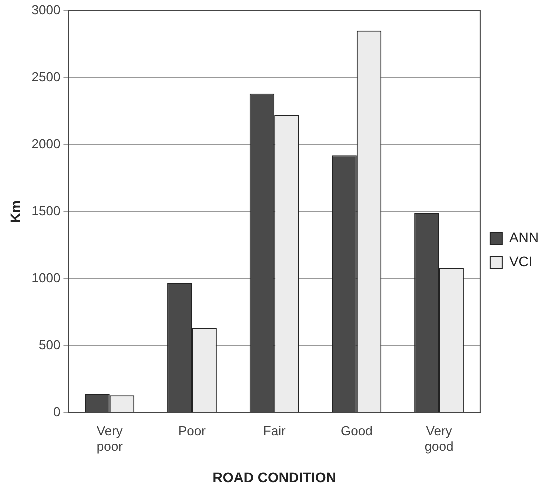 The image size is (553, 495). What do you see at coordinates (524, 237) in the screenshot?
I see `legend-label: ANN` at bounding box center [524, 237].